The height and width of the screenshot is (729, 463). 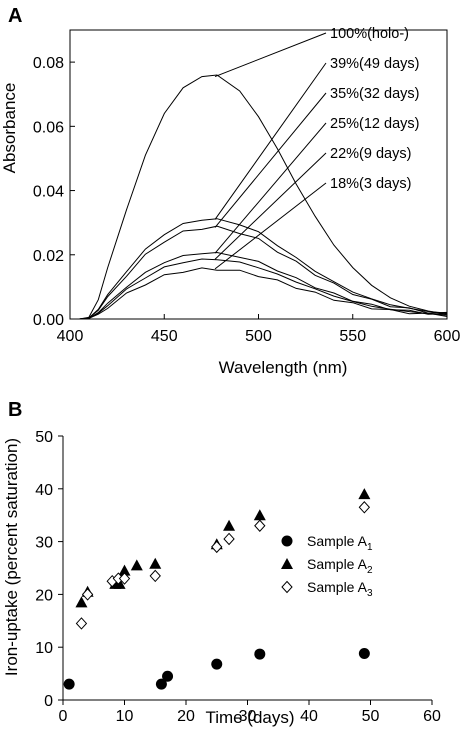 I want to click on panel-a-annotation-label: 22%(9 days), so click(x=370, y=154).